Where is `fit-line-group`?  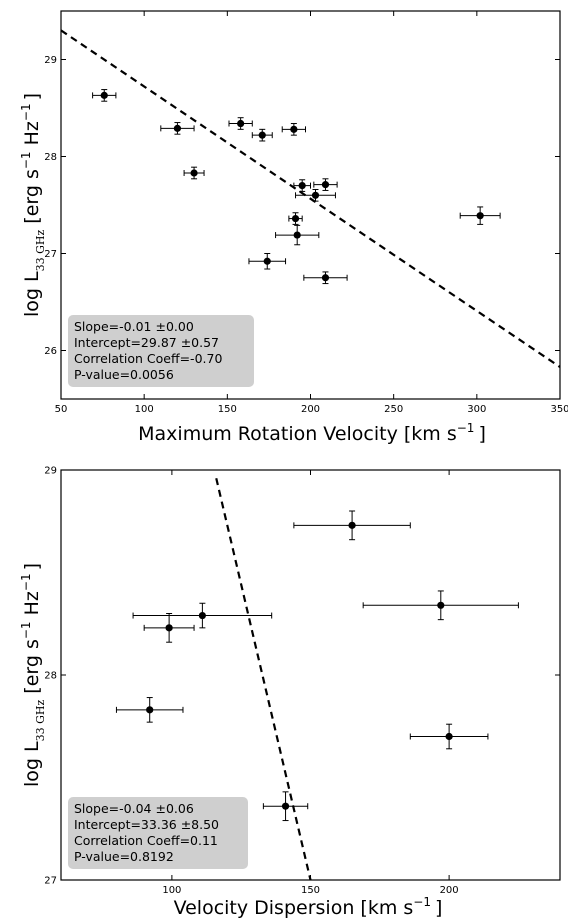
fit-line-group is located at coordinates (263, 679).